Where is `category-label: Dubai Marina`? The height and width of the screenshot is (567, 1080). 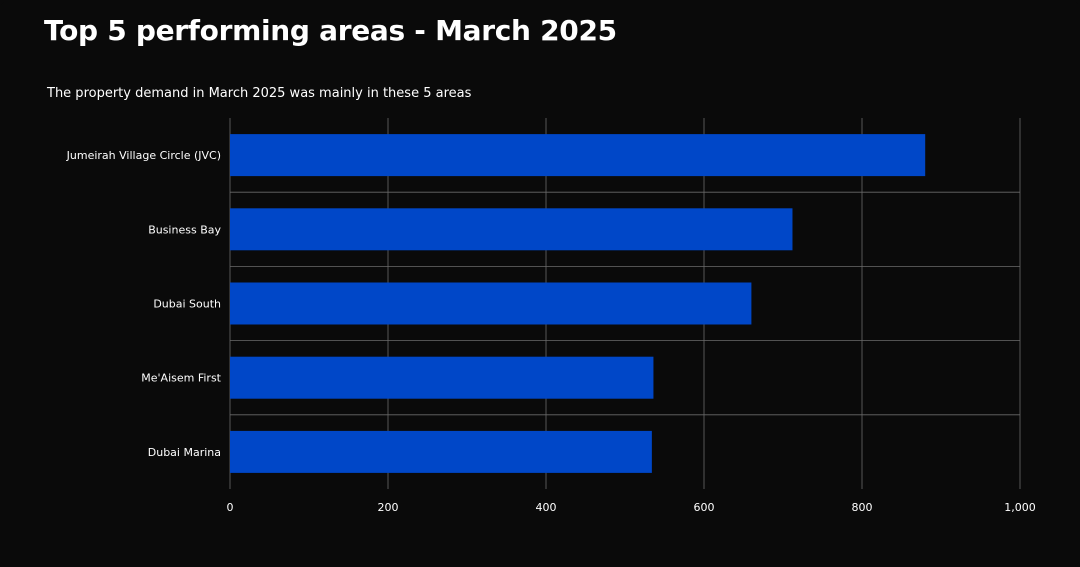 category-label: Dubai Marina is located at coordinates (184, 452).